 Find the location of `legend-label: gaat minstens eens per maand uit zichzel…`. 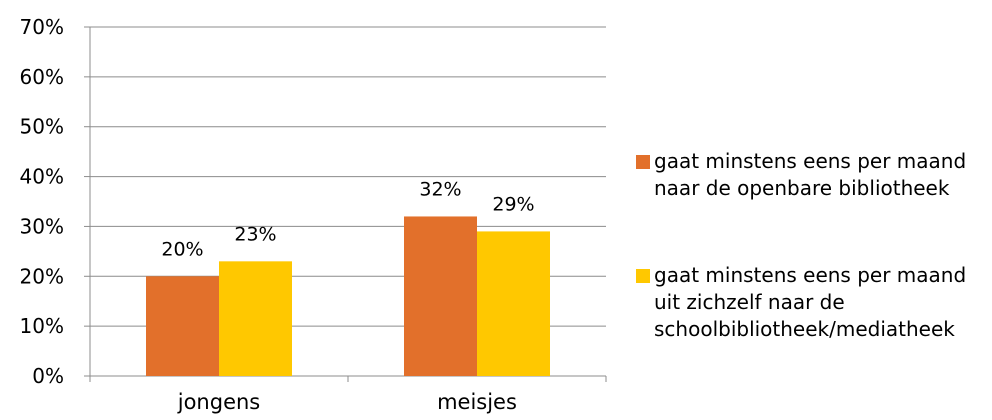

legend-label: gaat minstens eens per maand uit zichzel… is located at coordinates (810, 302).